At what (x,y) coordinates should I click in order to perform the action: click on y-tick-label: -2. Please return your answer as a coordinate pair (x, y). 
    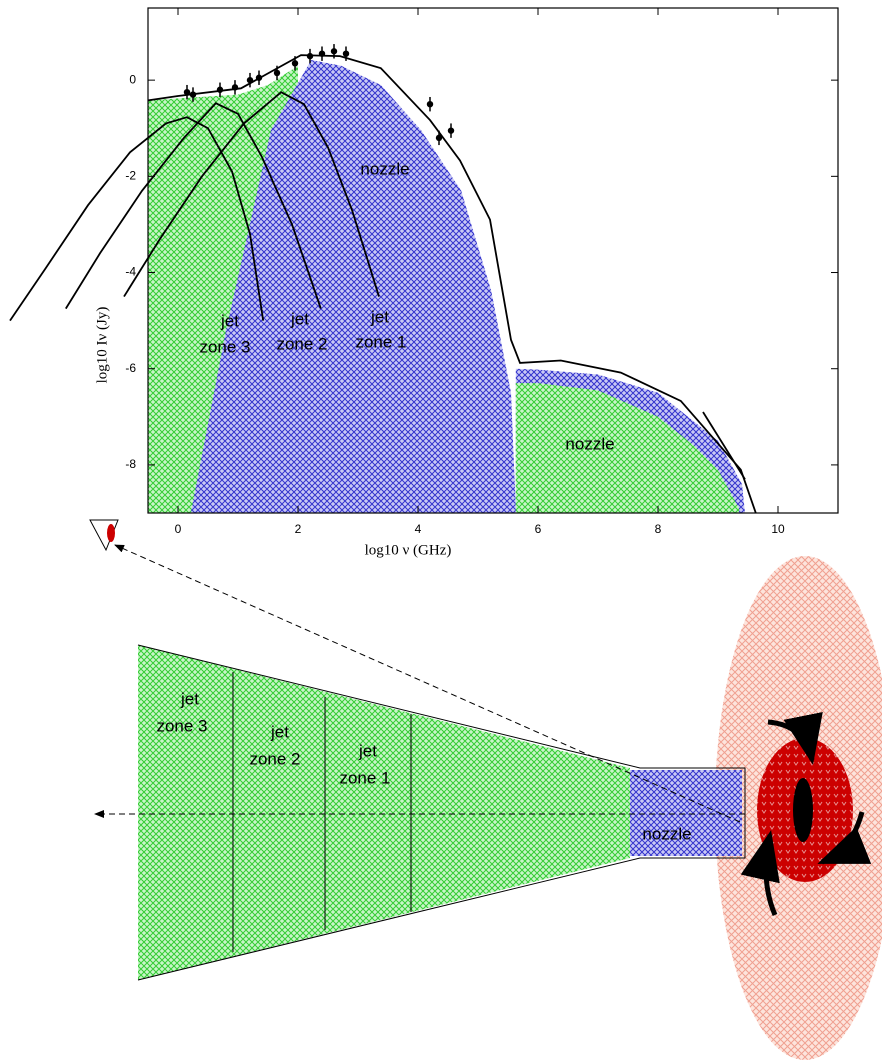
    Looking at the image, I should click on (130, 176).